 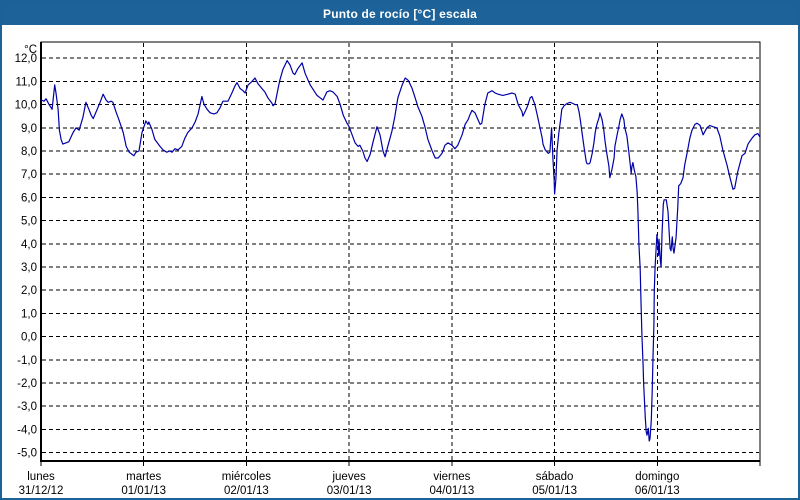 What do you see at coordinates (246, 491) in the screenshot?
I see `x-axis-date-label: 02/01/13` at bounding box center [246, 491].